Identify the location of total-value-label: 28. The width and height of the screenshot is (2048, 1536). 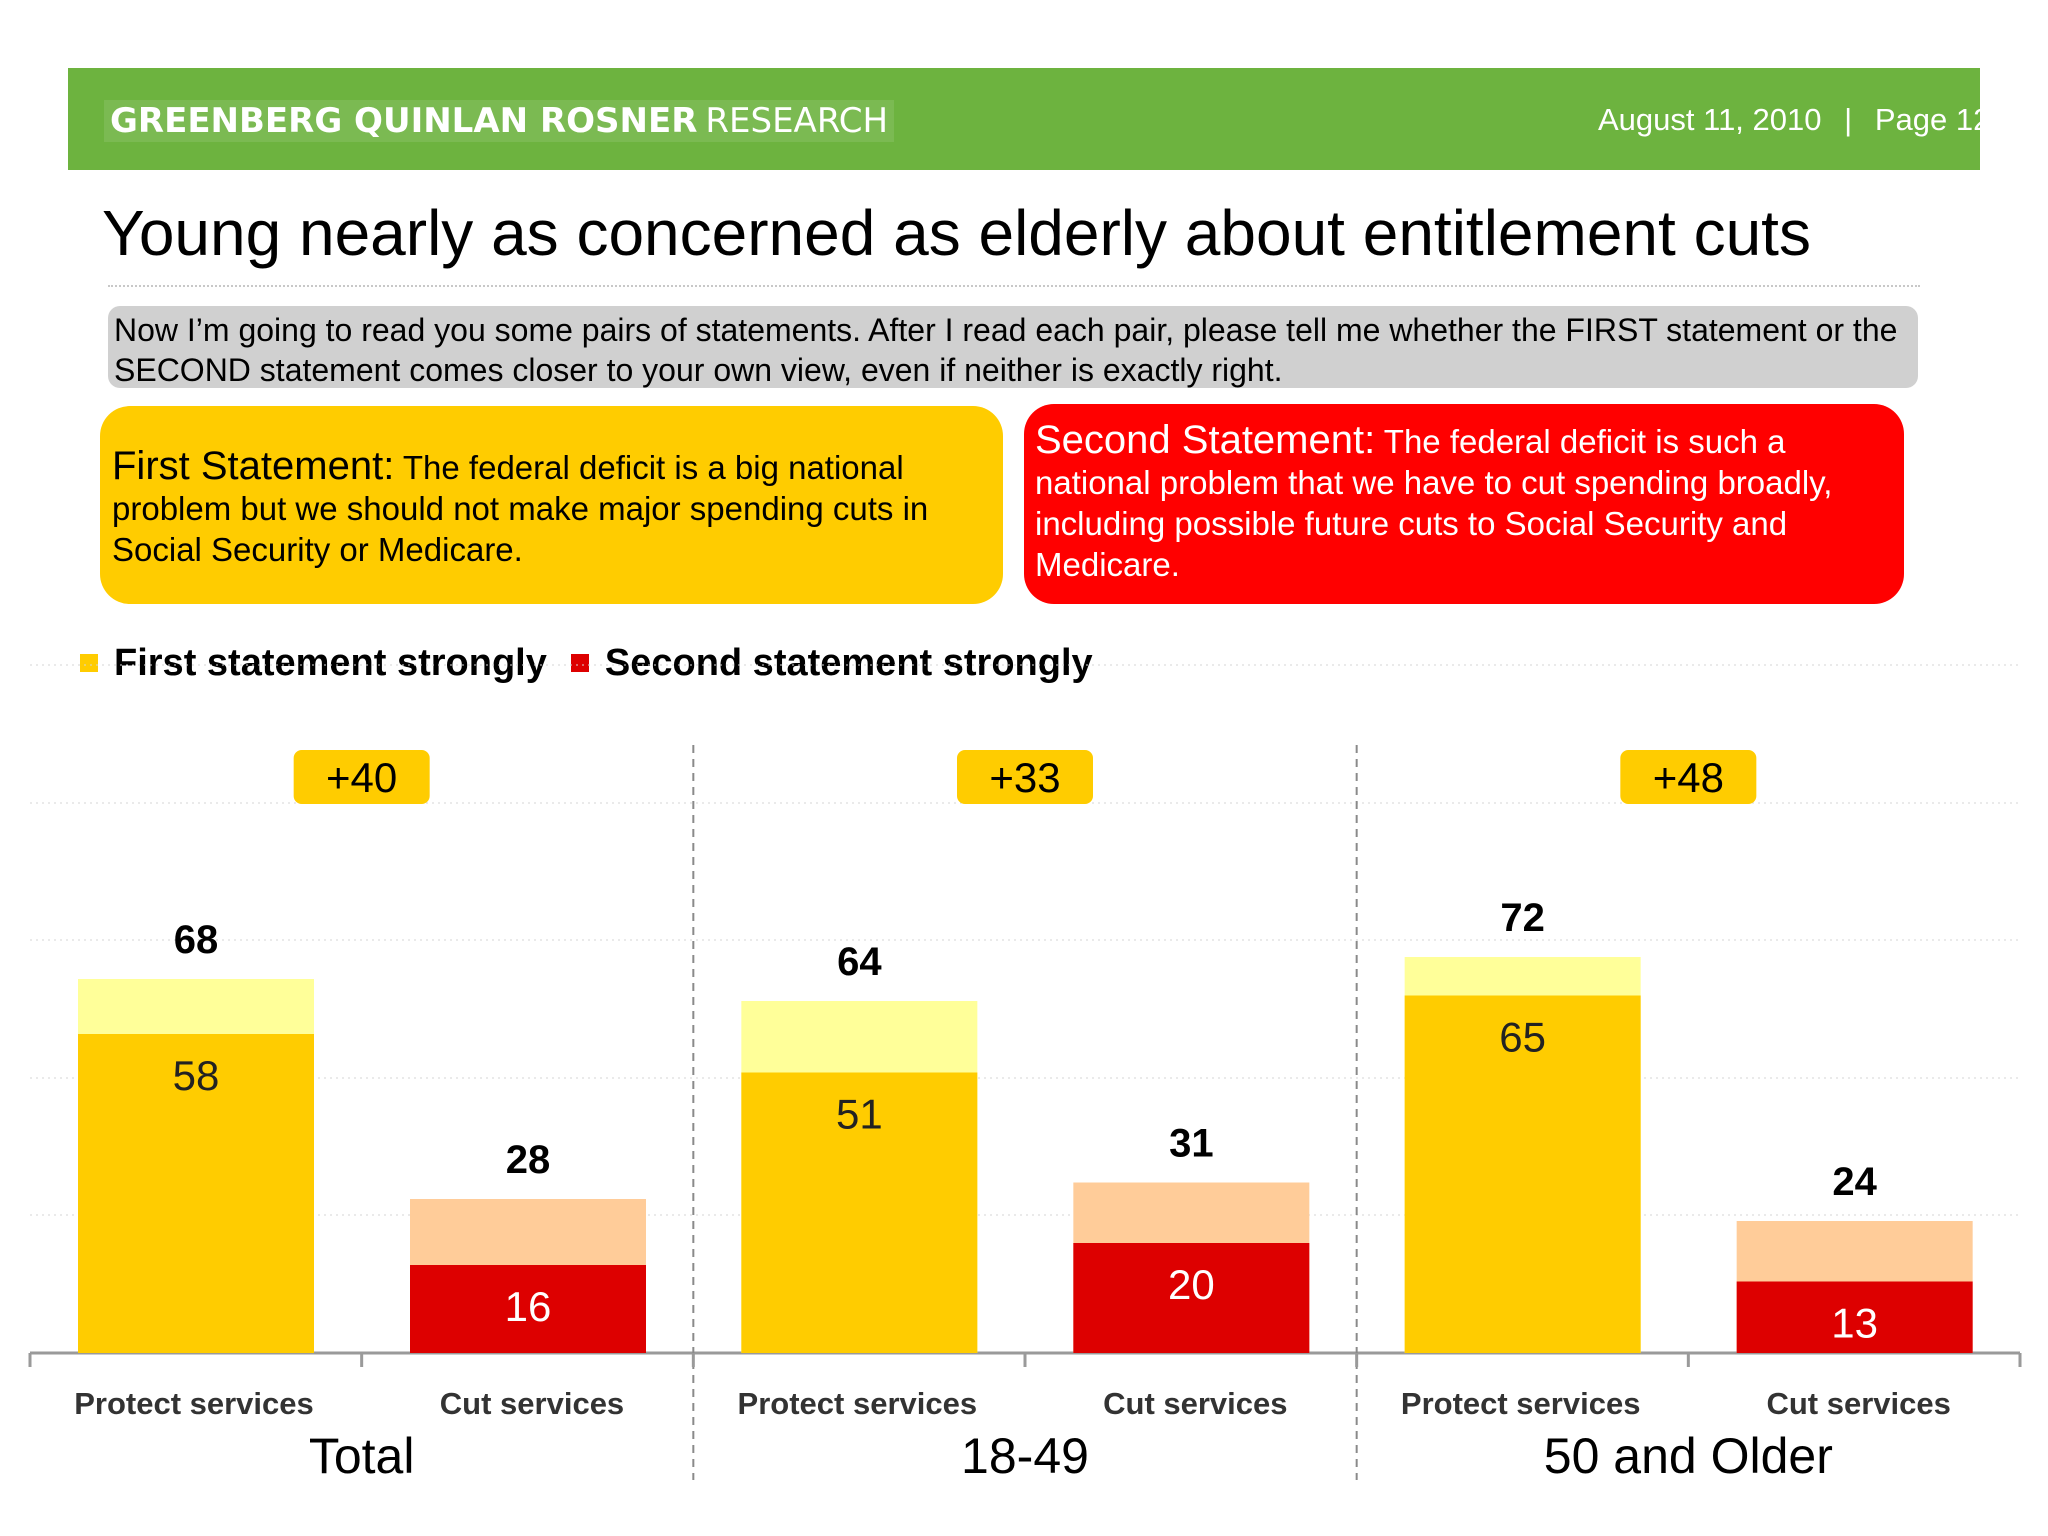
(528, 1160).